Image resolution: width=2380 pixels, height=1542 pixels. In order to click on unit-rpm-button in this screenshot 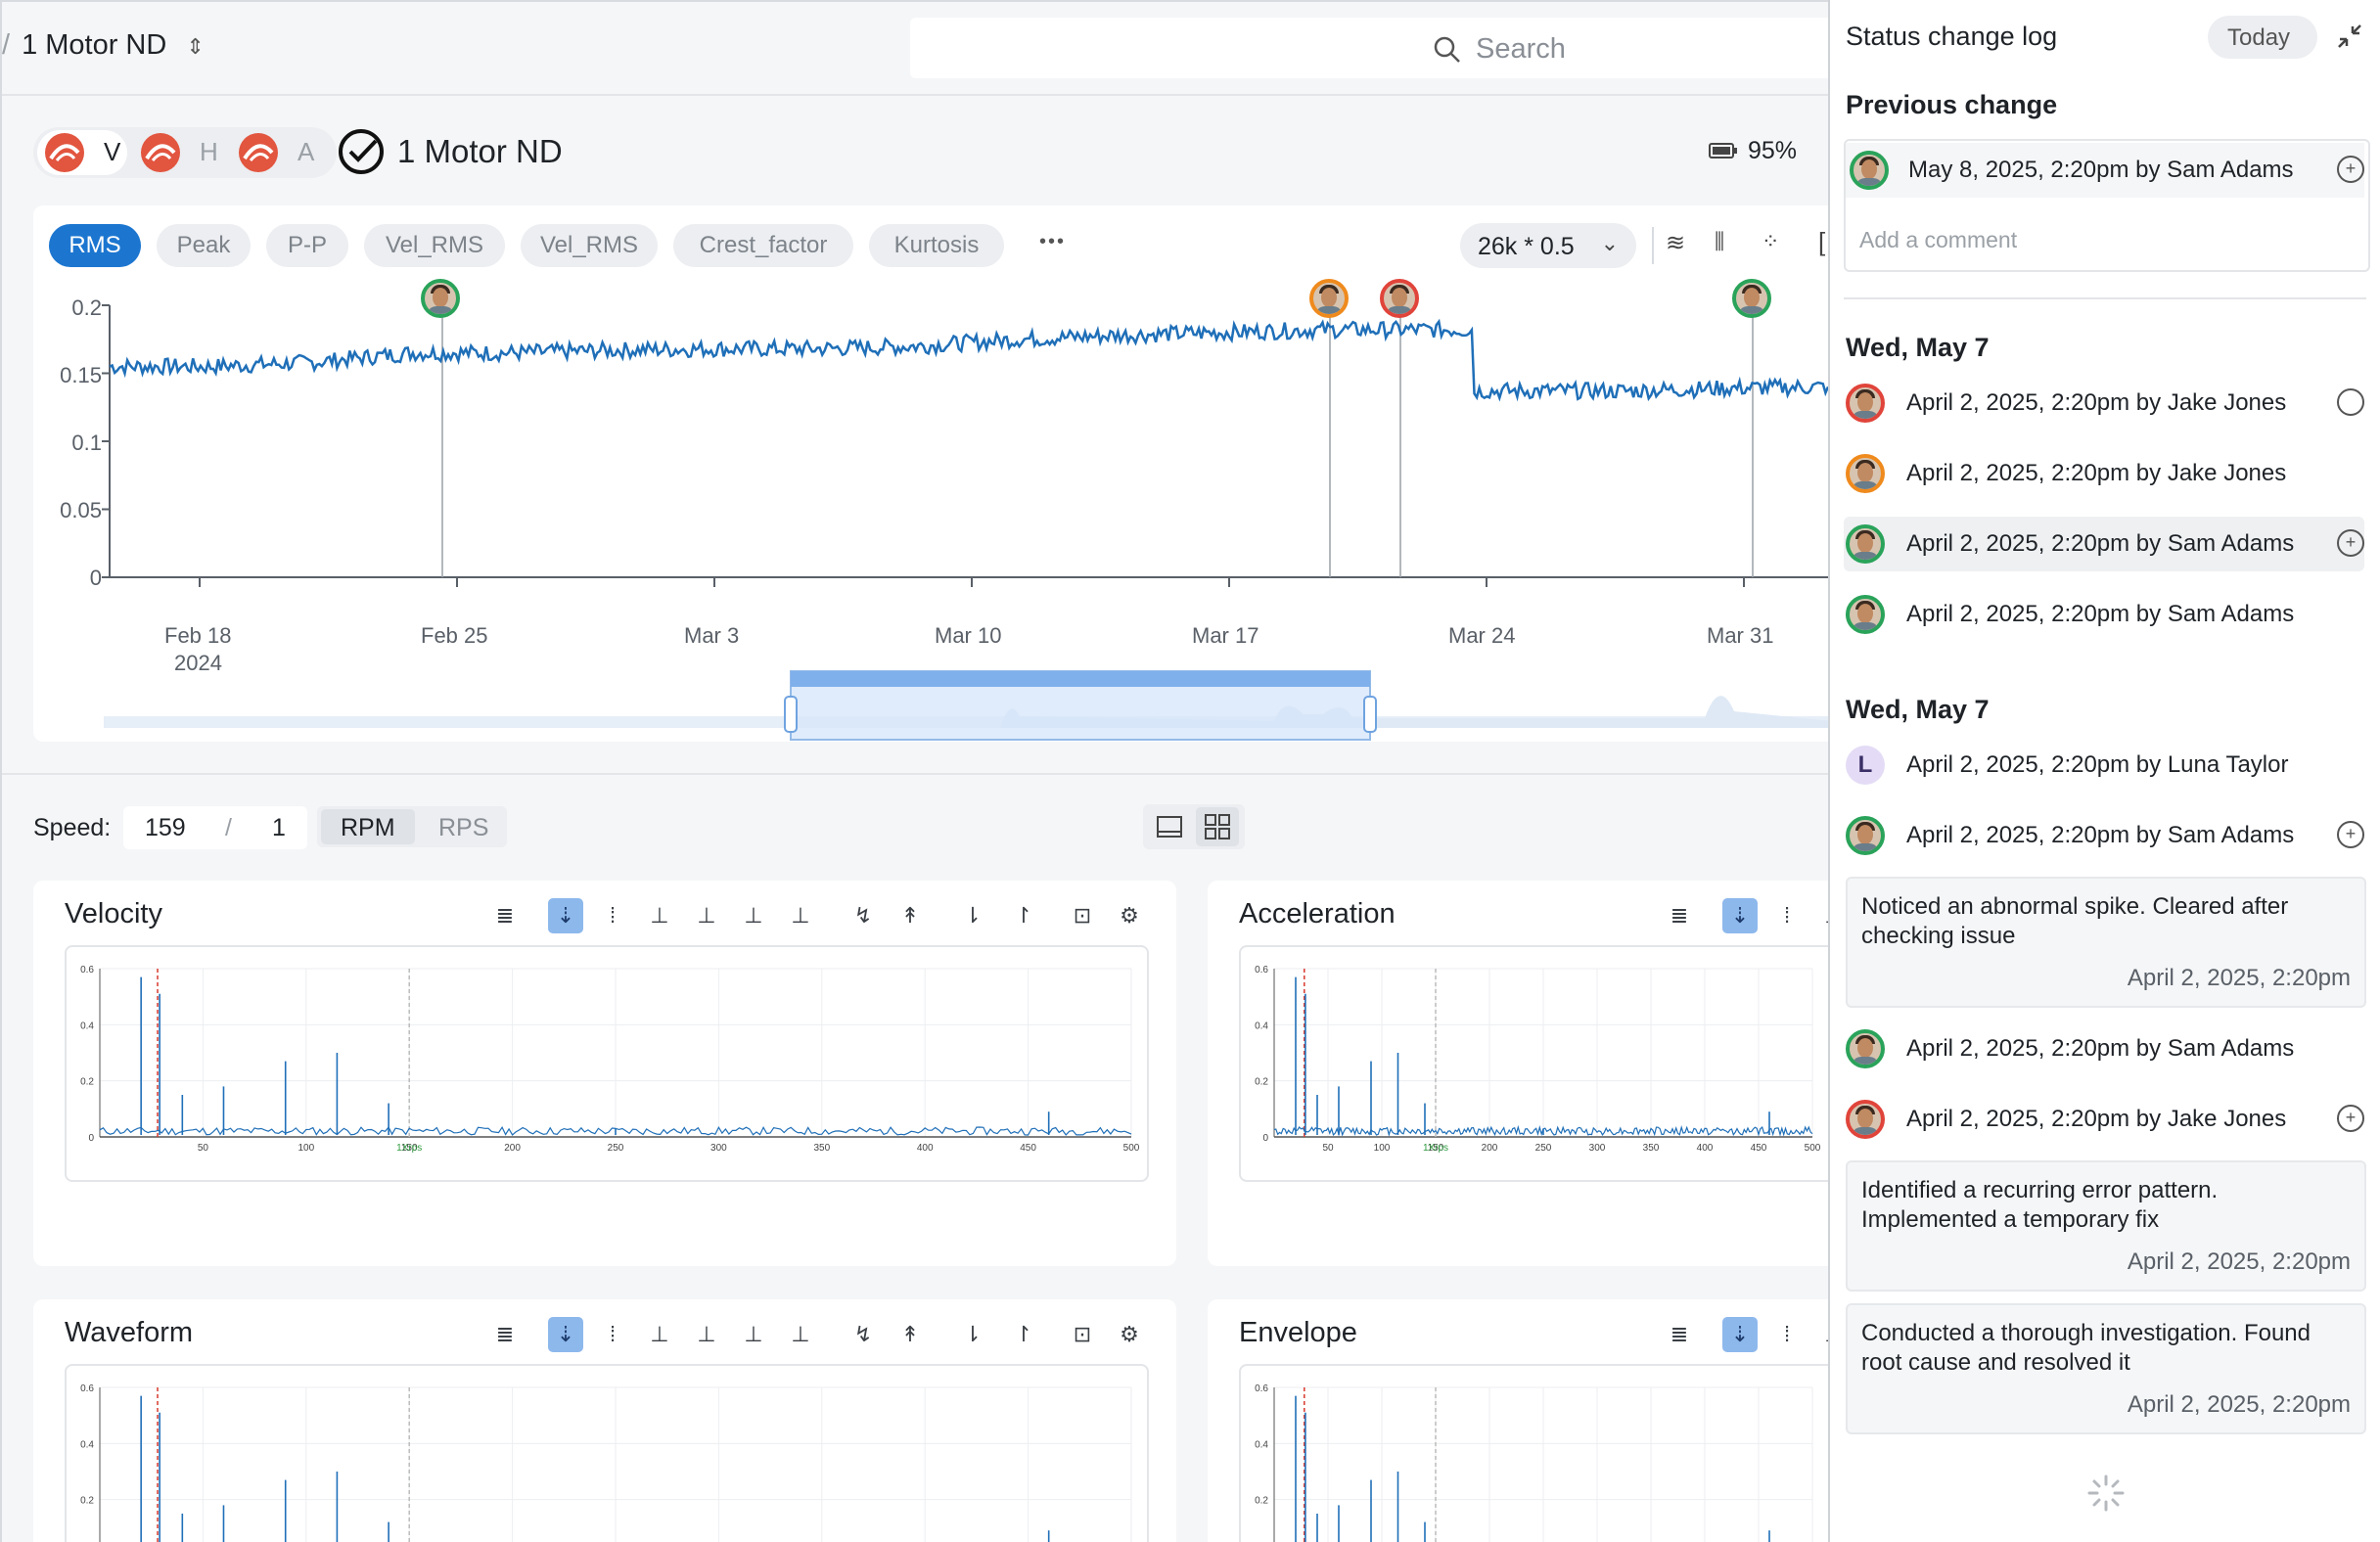, I will do `click(368, 826)`.